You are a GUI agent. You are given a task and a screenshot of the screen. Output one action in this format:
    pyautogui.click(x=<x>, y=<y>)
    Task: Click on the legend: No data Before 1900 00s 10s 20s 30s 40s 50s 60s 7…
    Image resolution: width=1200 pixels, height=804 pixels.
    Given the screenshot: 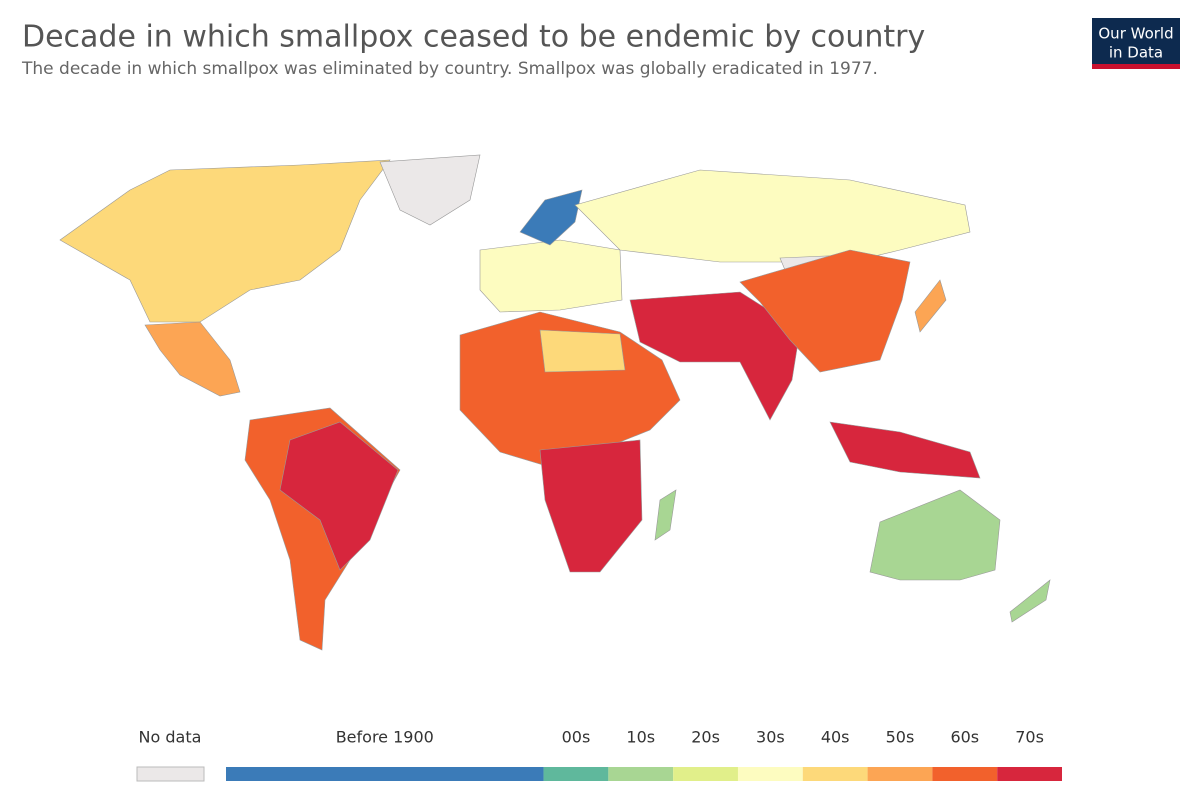 What is the action you would take?
    pyautogui.click(x=599, y=755)
    